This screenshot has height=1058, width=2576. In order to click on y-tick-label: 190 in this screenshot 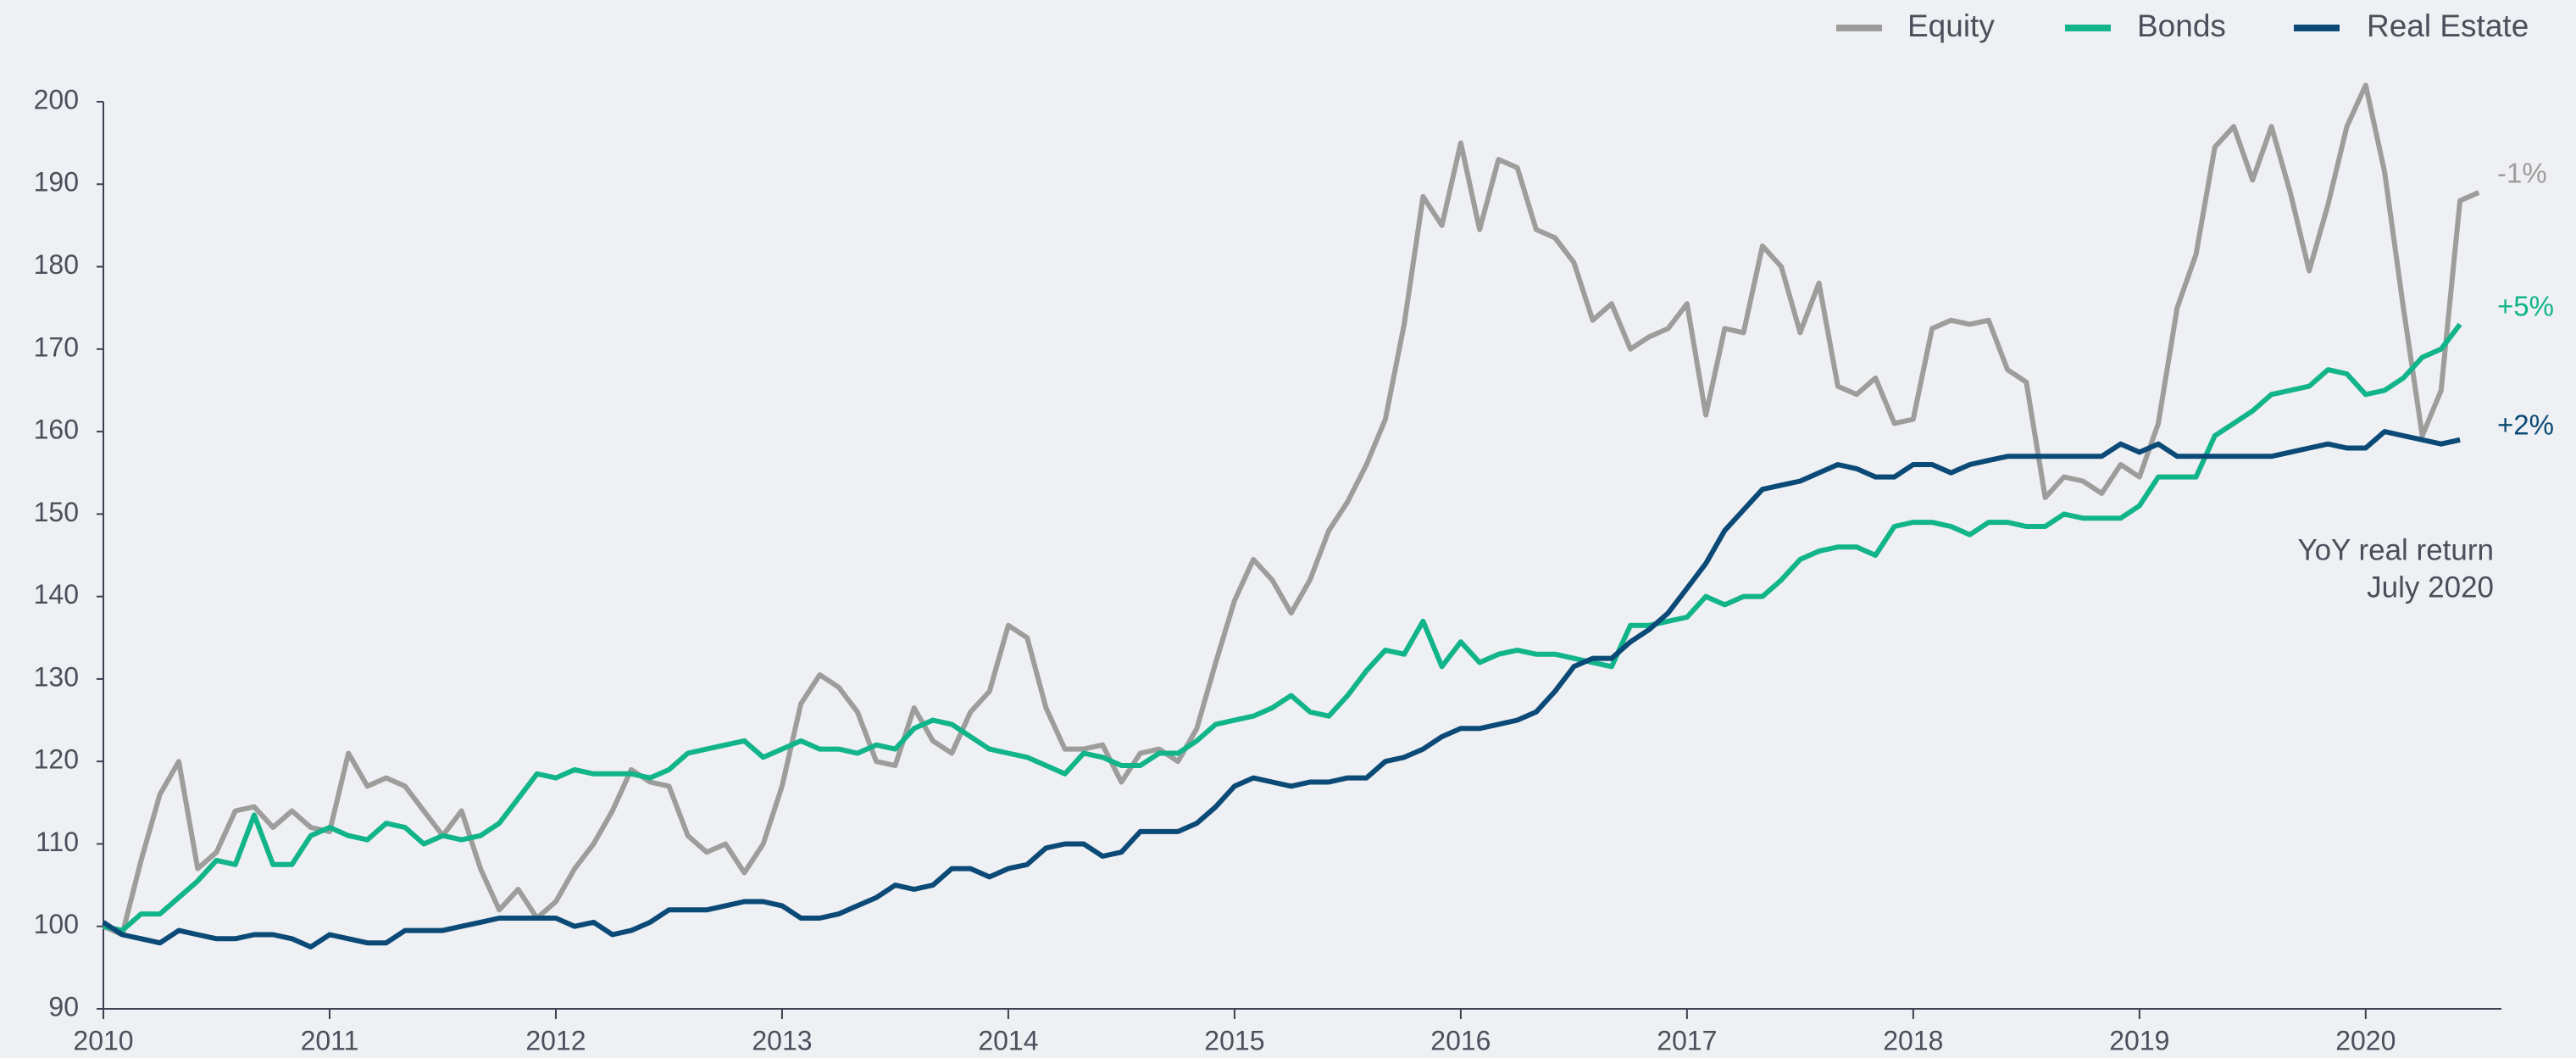, I will do `click(56, 182)`.